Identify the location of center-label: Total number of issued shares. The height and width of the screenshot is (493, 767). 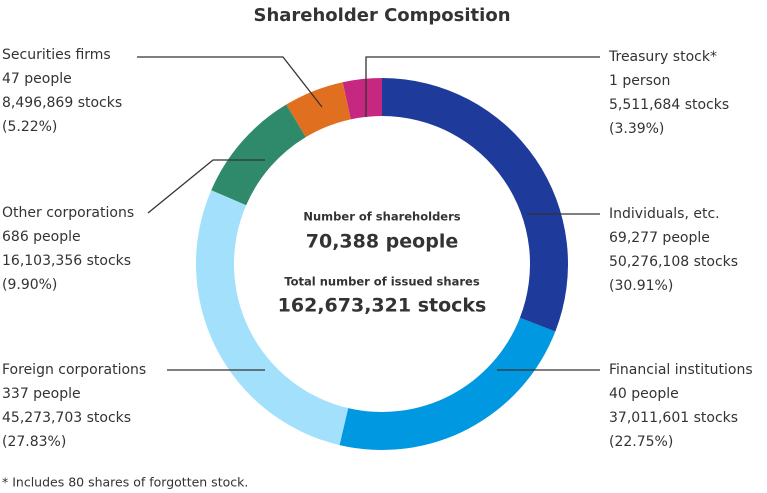
(382, 282).